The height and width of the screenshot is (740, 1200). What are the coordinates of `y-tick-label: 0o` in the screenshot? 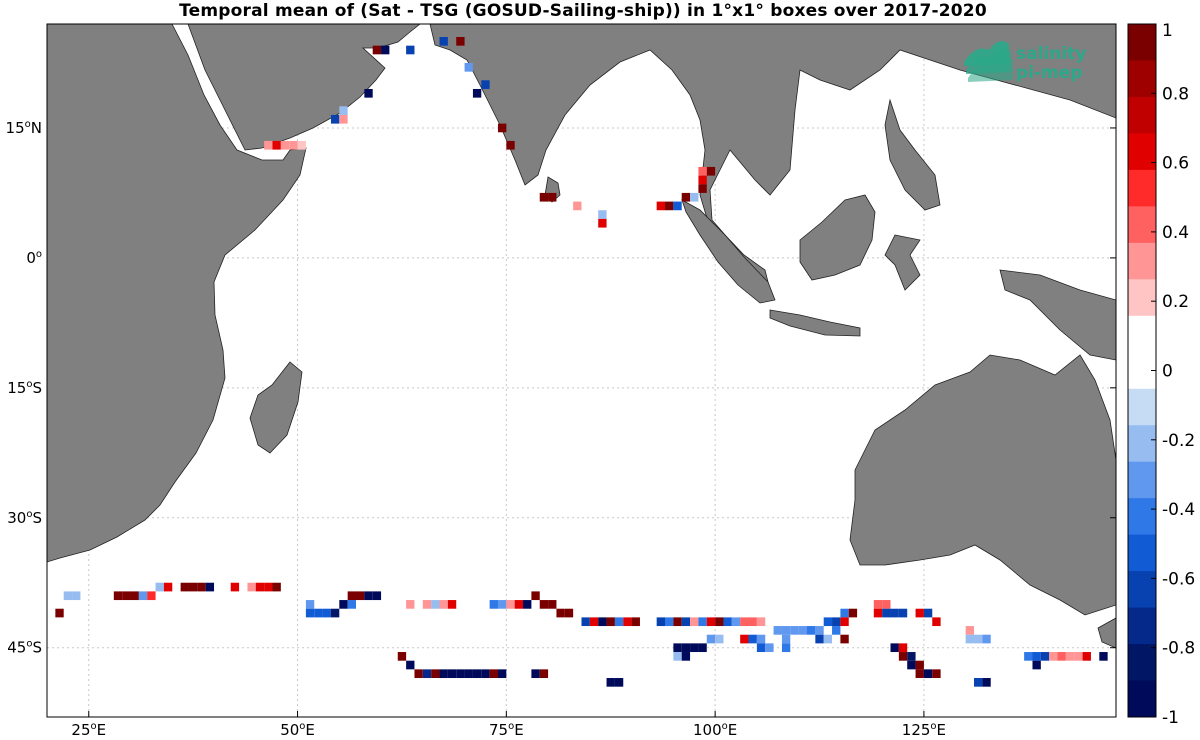 It's located at (34, 258).